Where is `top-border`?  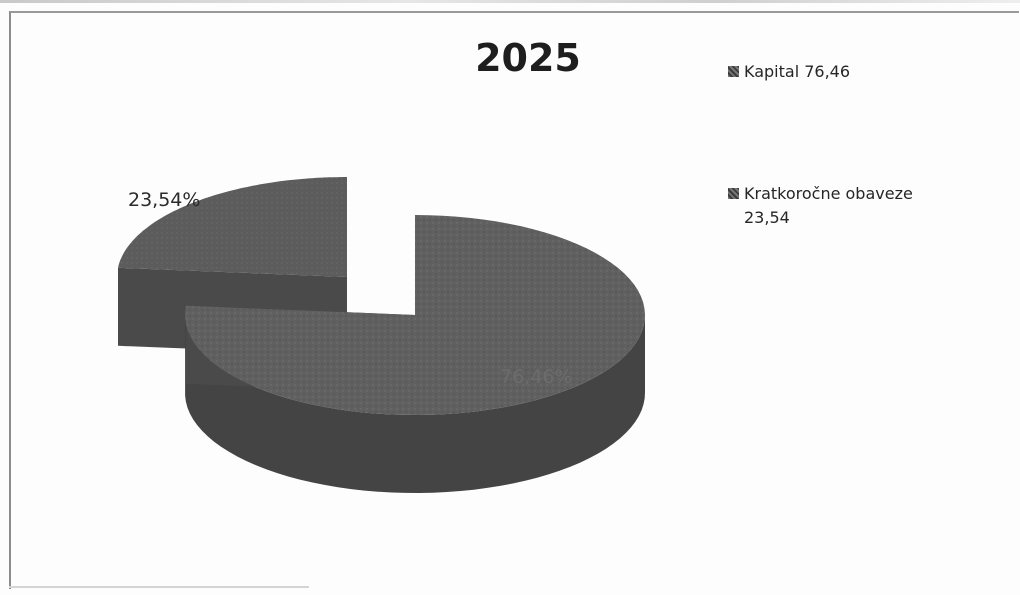
top-border is located at coordinates (510, 1).